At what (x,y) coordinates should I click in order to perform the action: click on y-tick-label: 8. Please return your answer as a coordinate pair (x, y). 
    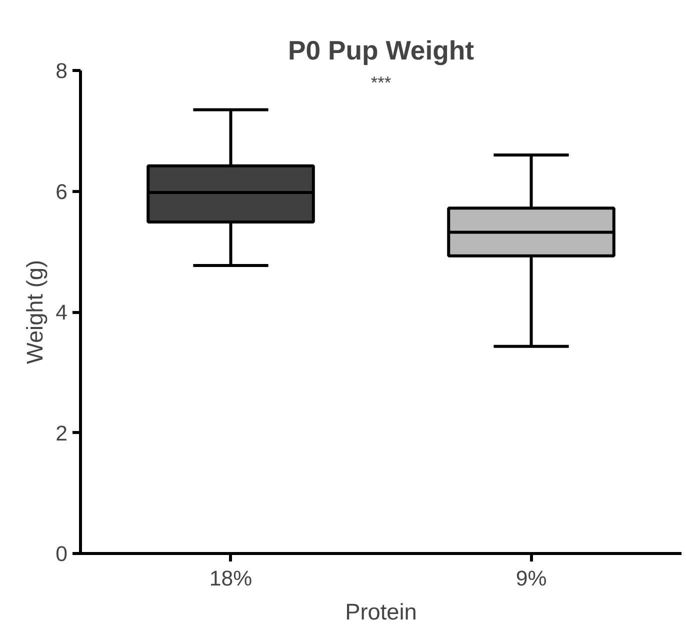
    Looking at the image, I should click on (62, 71).